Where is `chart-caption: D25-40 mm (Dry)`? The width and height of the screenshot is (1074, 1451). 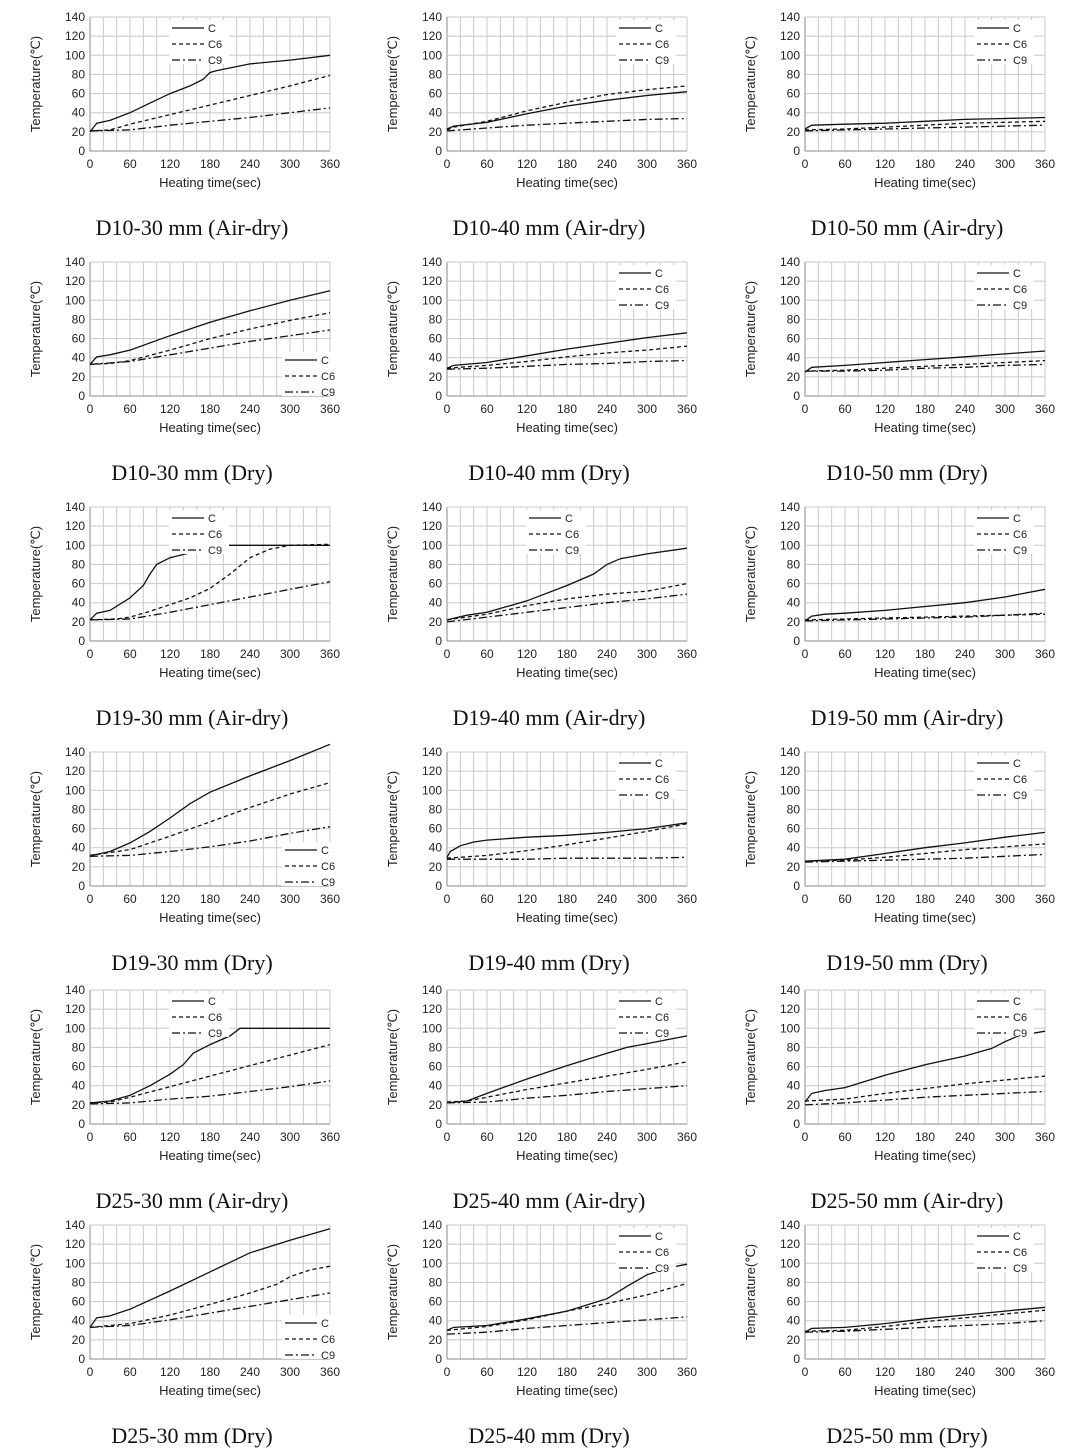
chart-caption: D25-40 mm (Dry) is located at coordinates (548, 1435).